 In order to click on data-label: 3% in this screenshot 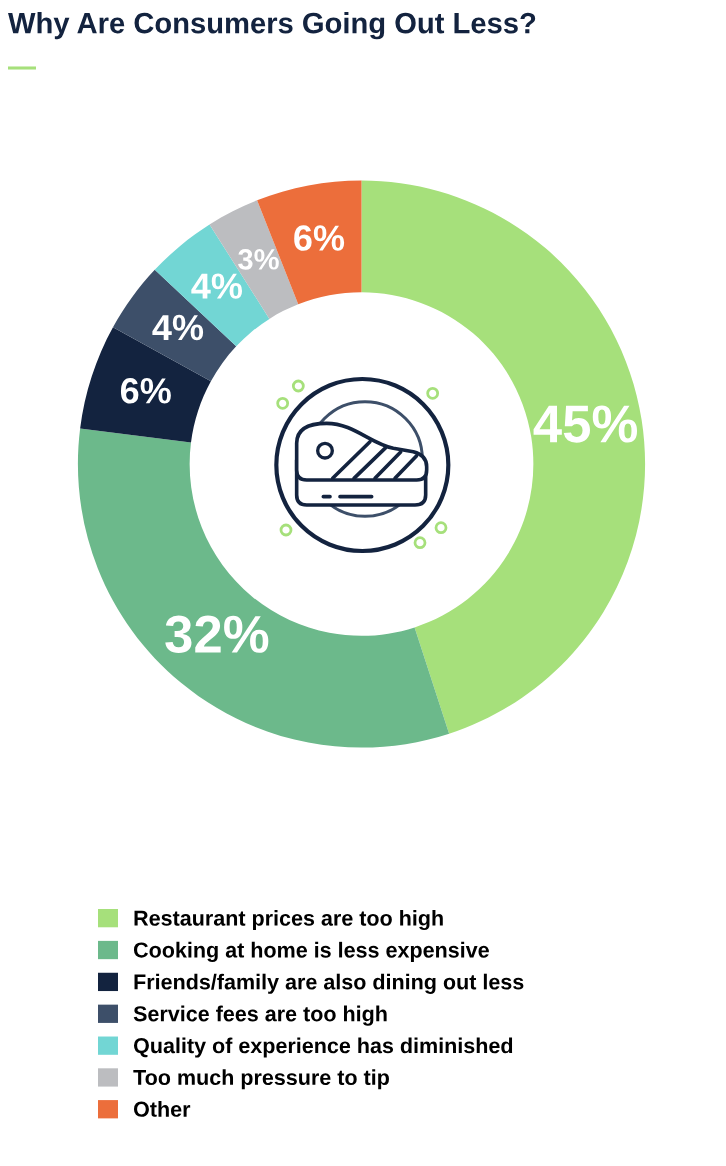, I will do `click(258, 259)`.